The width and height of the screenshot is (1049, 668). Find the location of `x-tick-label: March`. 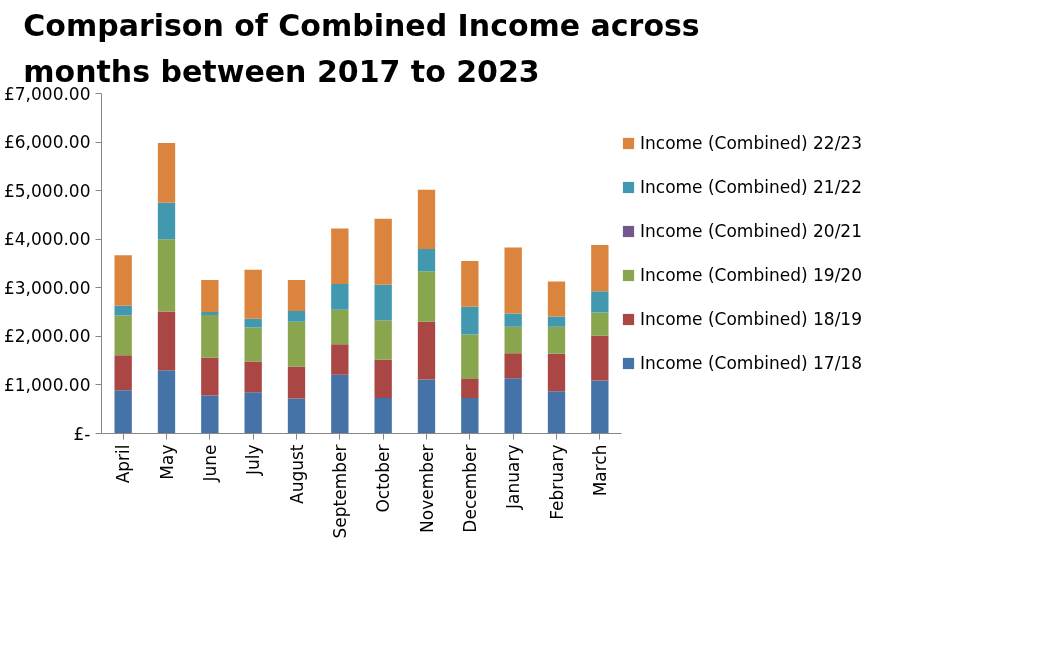

x-tick-label: March is located at coordinates (599, 470).